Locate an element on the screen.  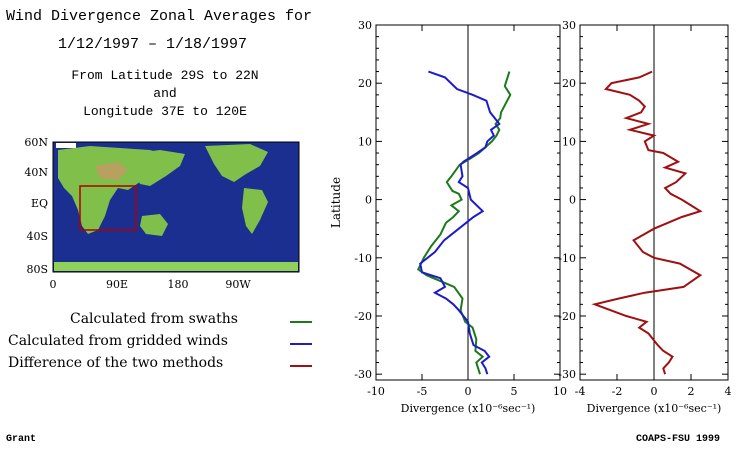
legend-item-gridded: Calculated from gridded winds is located at coordinates (118, 341).